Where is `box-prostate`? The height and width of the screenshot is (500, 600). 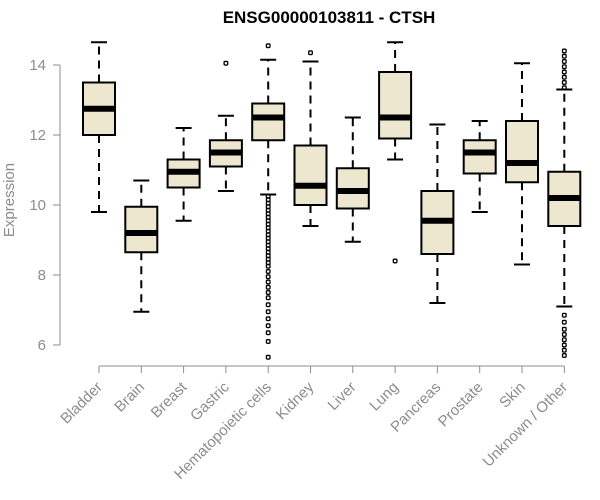 box-prostate is located at coordinates (479, 166).